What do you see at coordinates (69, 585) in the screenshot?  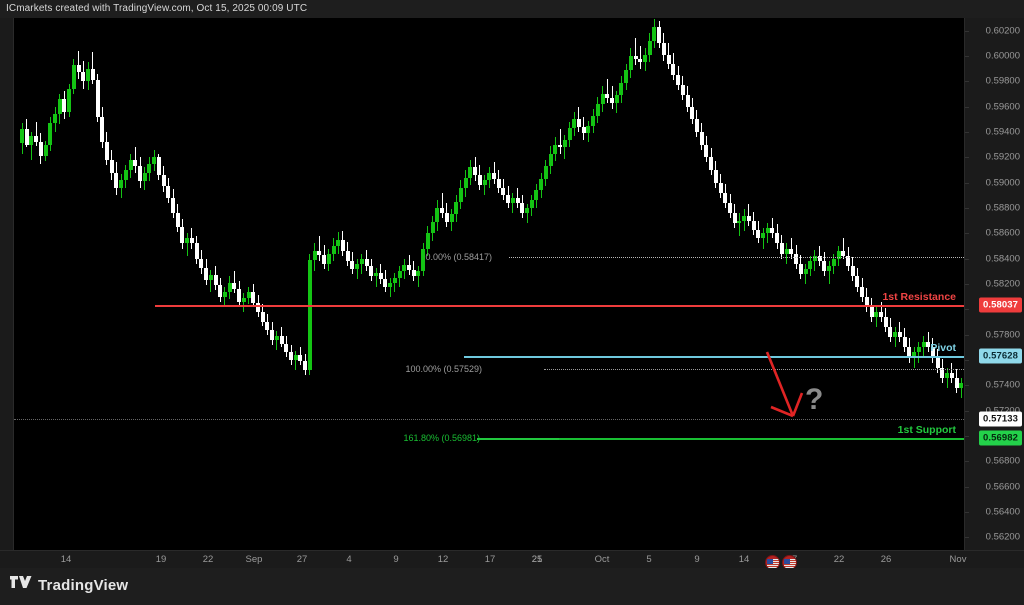 I see `tradingview-logo: TradingView` at bounding box center [69, 585].